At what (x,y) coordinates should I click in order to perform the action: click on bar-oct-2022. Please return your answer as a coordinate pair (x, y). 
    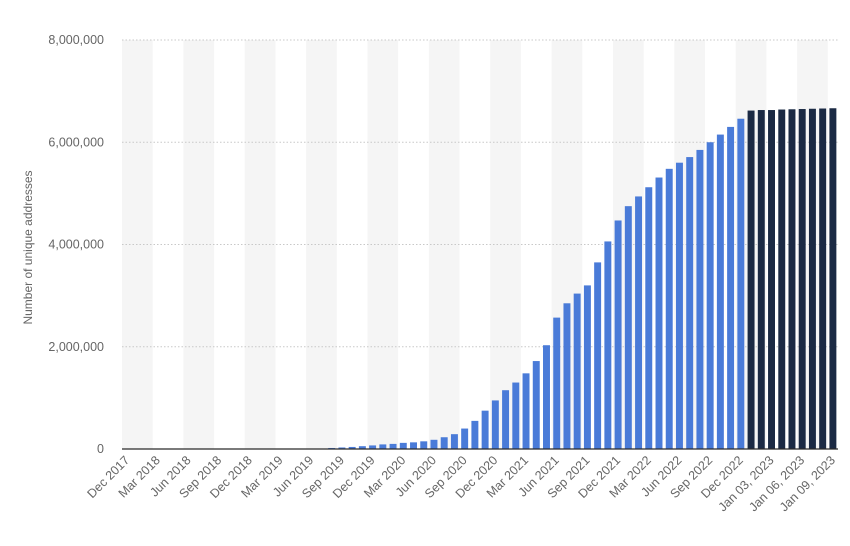
    Looking at the image, I should click on (720, 291).